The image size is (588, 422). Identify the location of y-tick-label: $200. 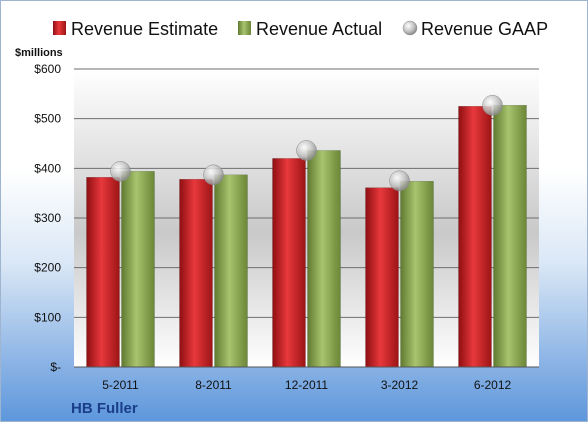
(47, 268).